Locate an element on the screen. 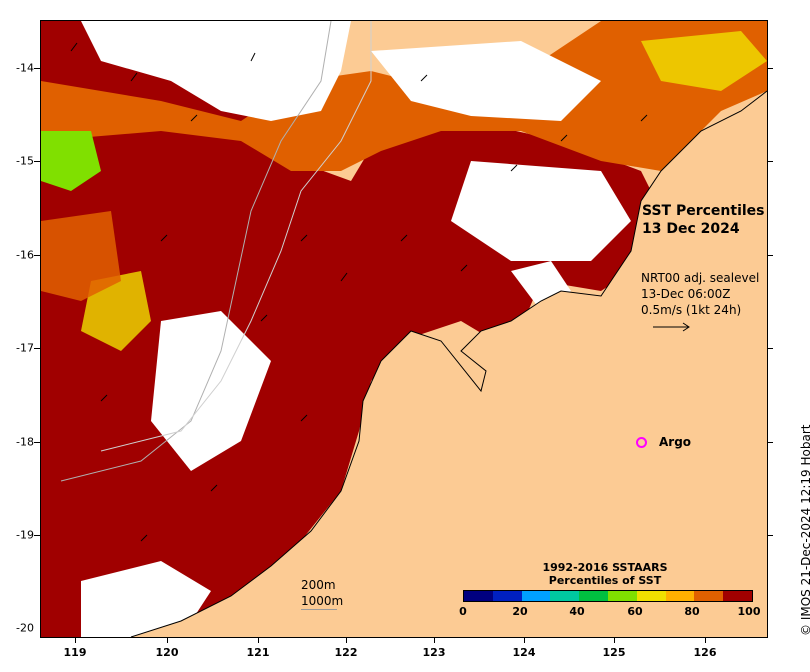 The height and width of the screenshot is (672, 810). lat-tick: -16 is located at coordinates (25, 255).